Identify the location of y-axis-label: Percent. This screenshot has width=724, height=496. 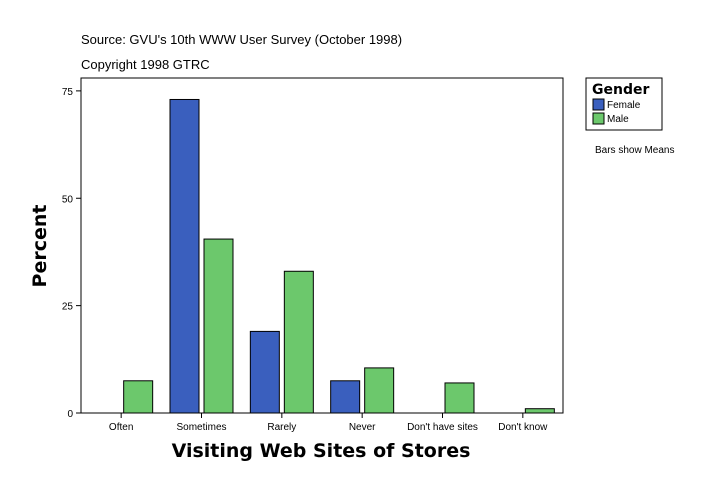
(40, 246).